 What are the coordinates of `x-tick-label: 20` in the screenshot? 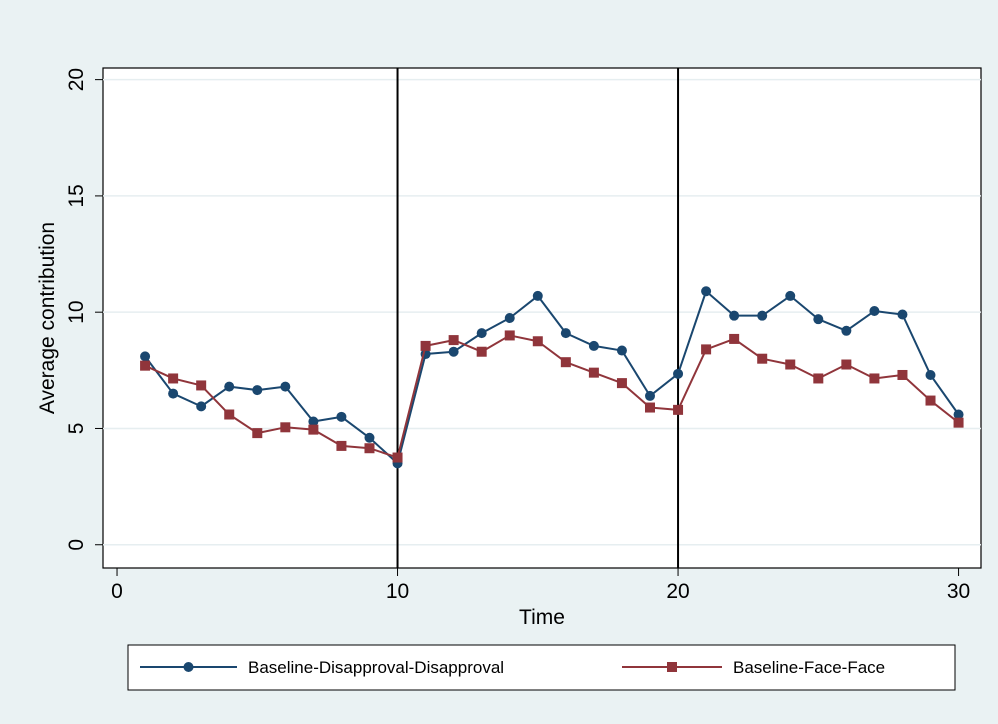 It's located at (677, 591).